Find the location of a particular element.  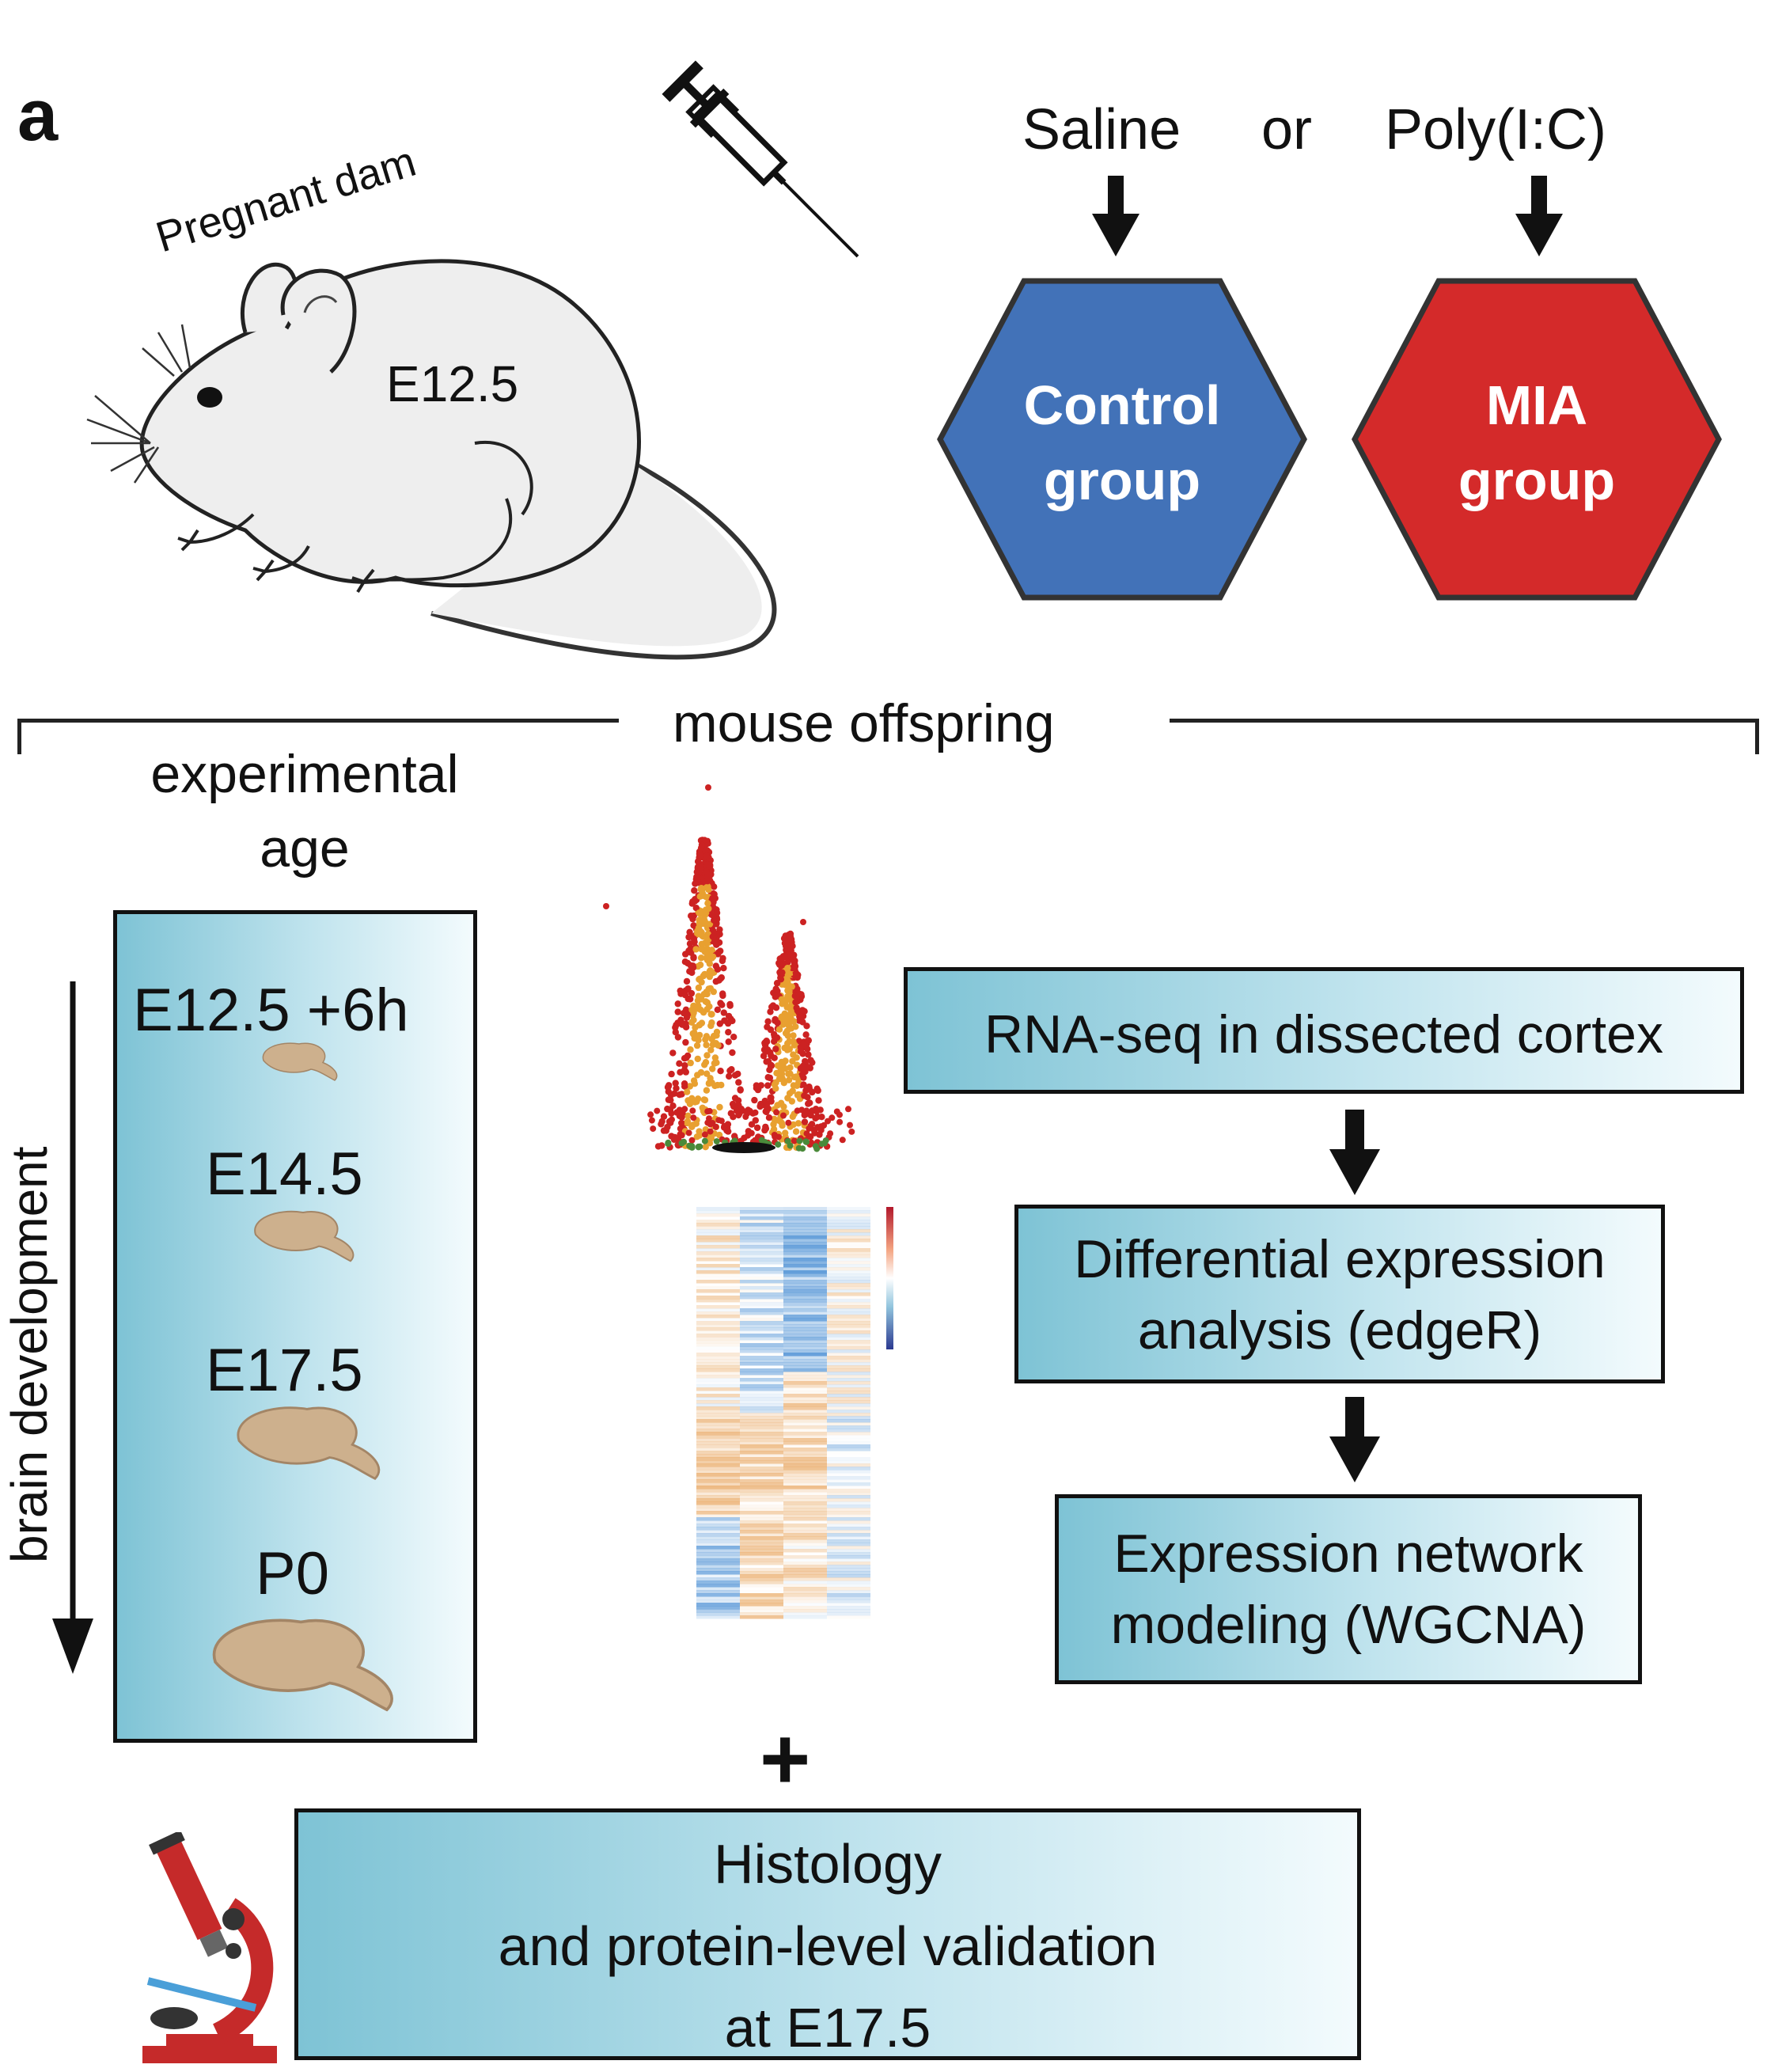

mouse-age-label: E12.5 is located at coordinates (452, 384).